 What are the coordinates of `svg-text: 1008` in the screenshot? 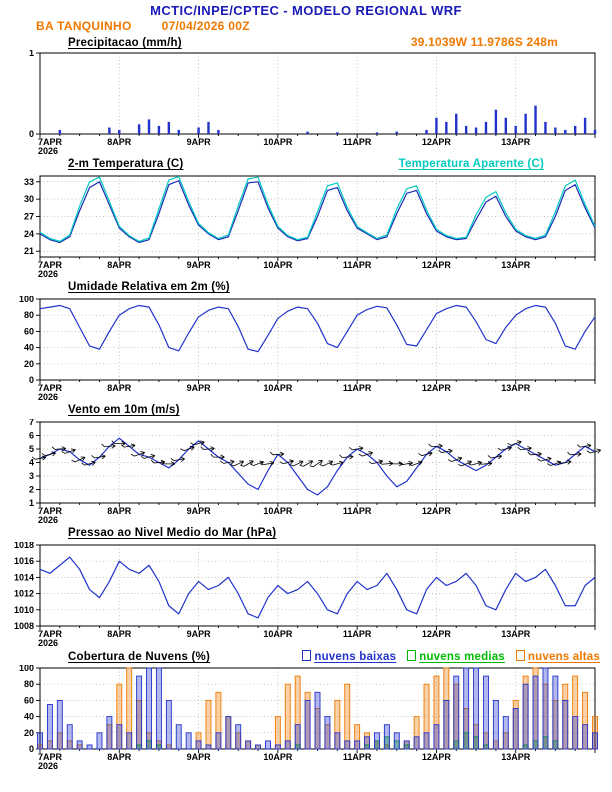 It's located at (24, 626).